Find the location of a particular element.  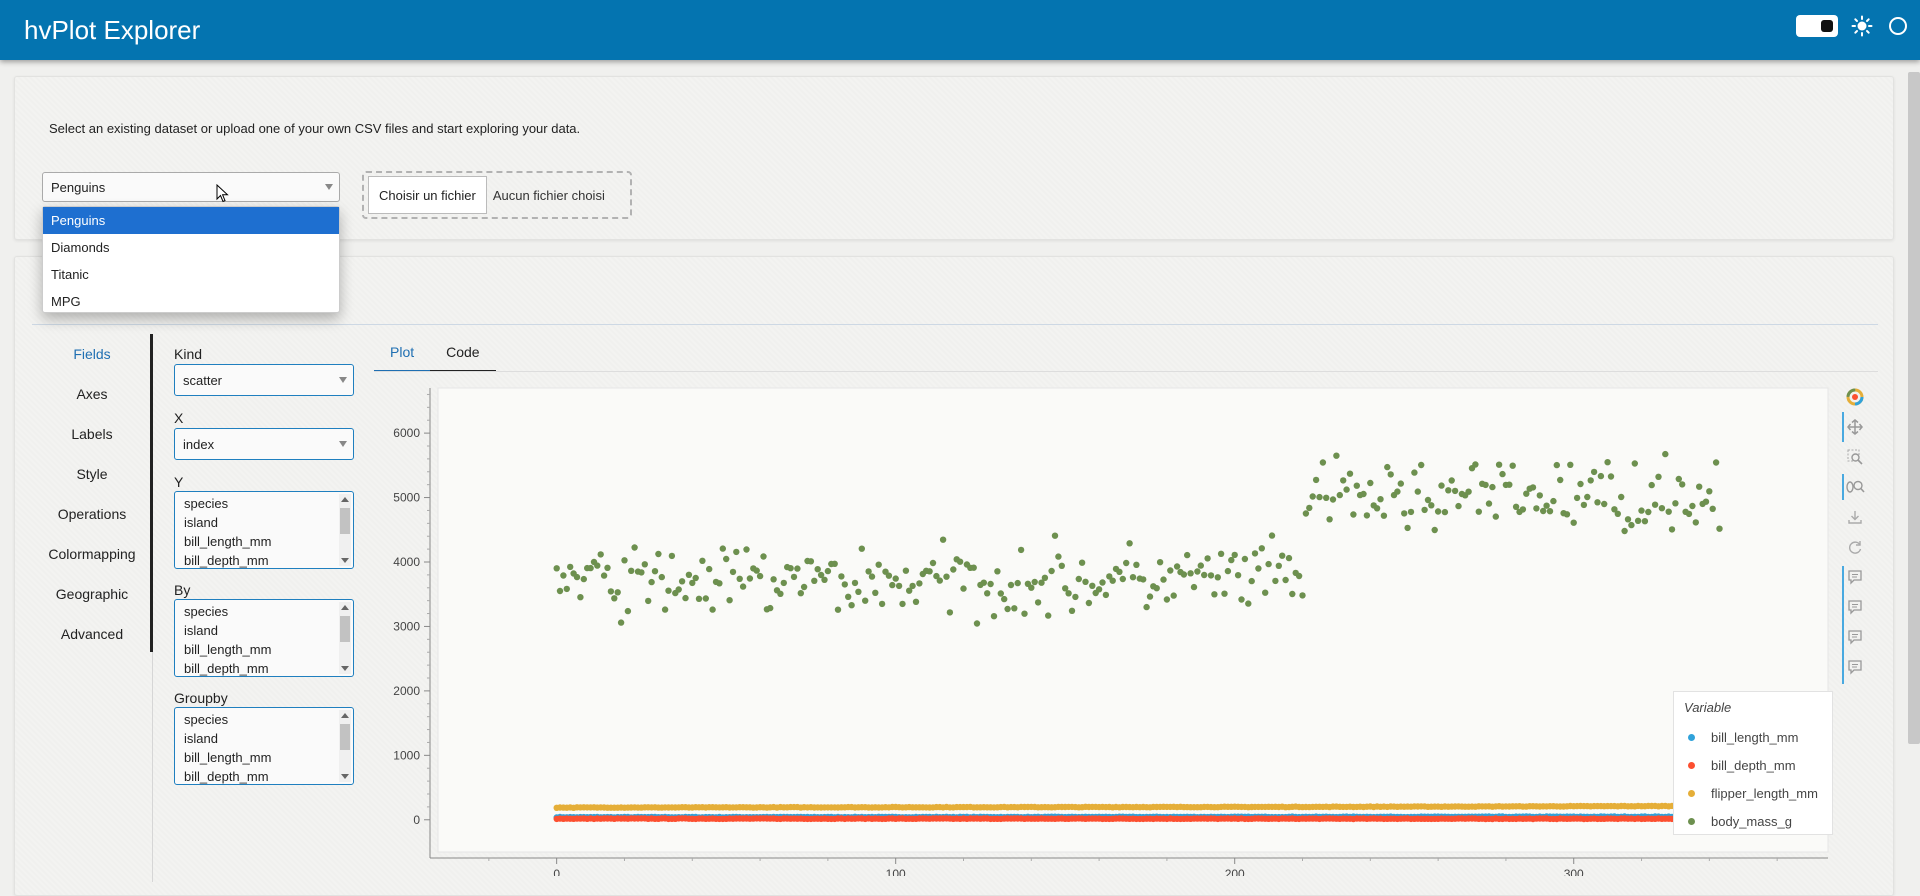

dataset-select: Penguins is located at coordinates (191, 187).